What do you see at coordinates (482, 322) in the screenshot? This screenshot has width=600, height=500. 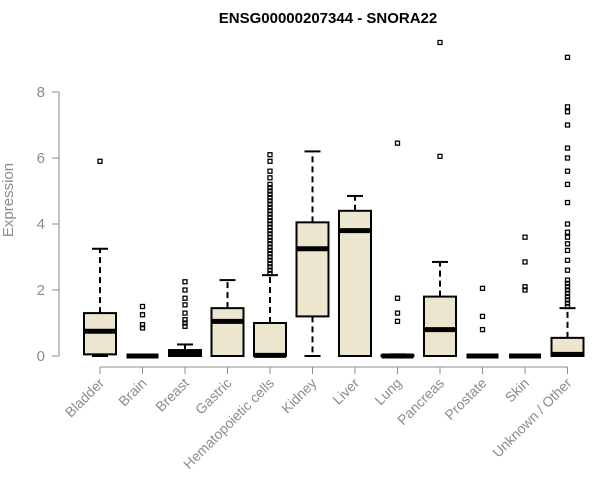 I see `box-prostate` at bounding box center [482, 322].